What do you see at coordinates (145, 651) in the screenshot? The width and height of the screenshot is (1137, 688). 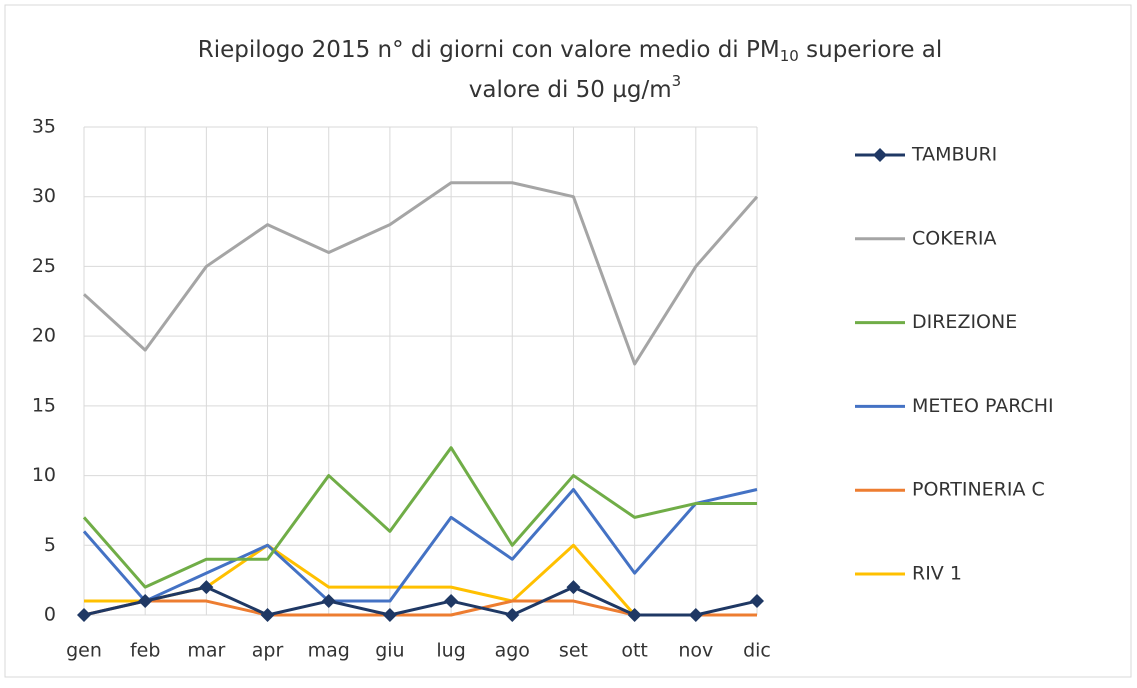 I see `x-tick-label: feb` at bounding box center [145, 651].